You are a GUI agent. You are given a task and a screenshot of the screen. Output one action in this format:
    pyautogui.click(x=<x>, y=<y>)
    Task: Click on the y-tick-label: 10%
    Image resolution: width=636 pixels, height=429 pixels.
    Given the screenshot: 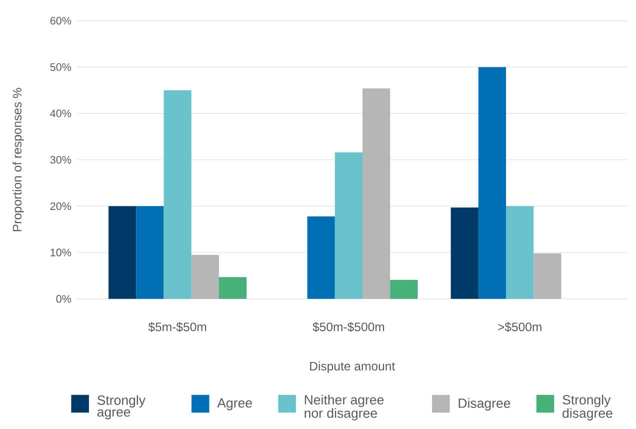 What is the action you would take?
    pyautogui.click(x=61, y=252)
    